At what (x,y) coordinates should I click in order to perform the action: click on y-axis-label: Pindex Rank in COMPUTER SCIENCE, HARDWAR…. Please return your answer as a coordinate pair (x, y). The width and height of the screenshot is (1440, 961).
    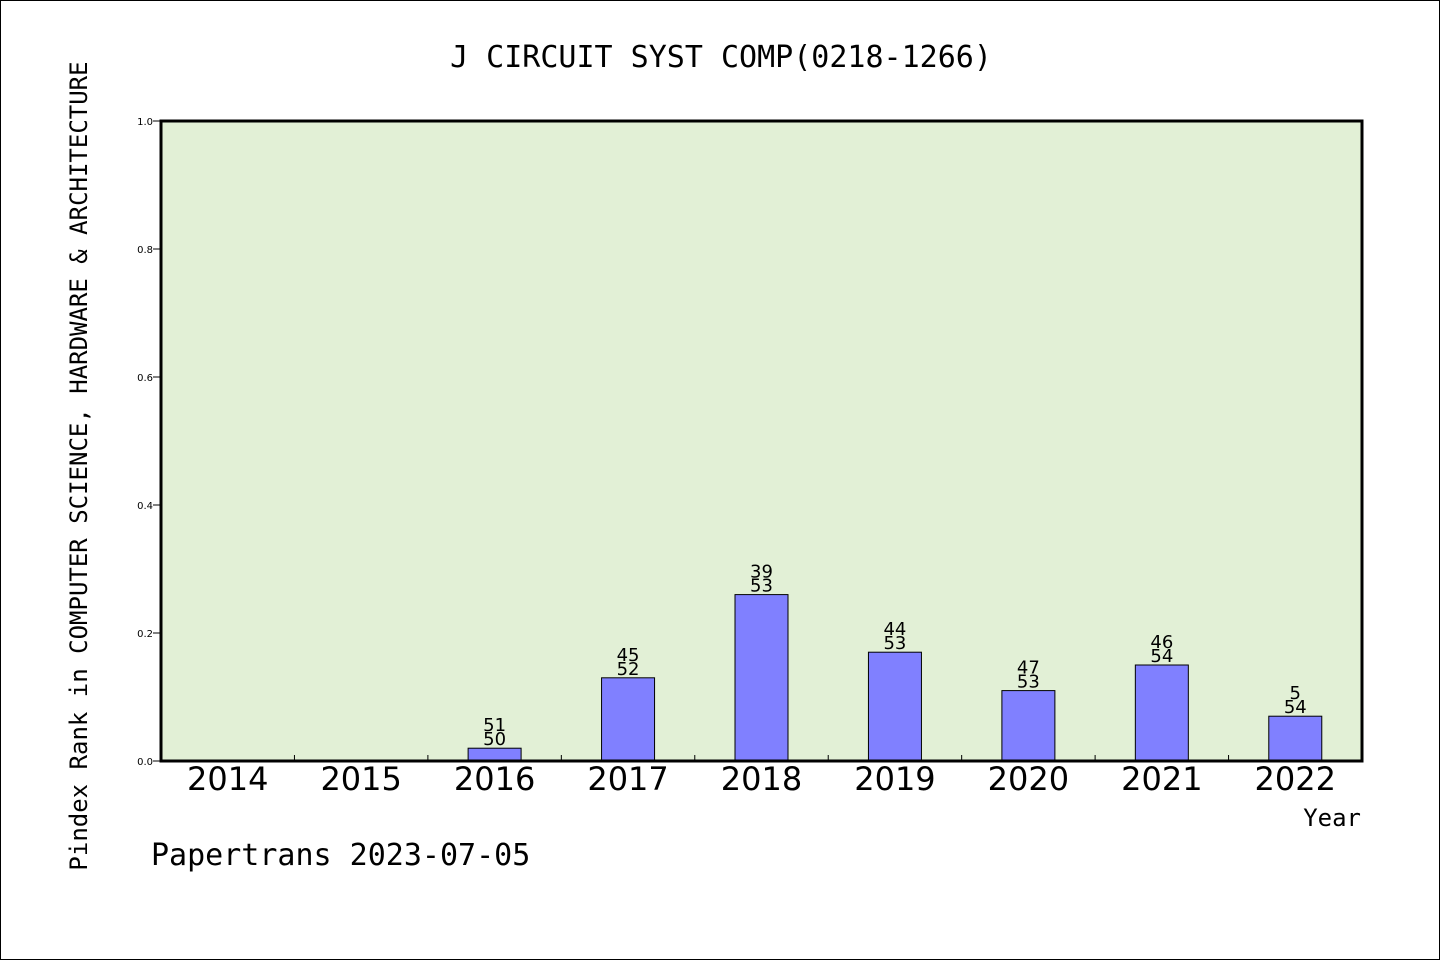
    Looking at the image, I should click on (79, 465).